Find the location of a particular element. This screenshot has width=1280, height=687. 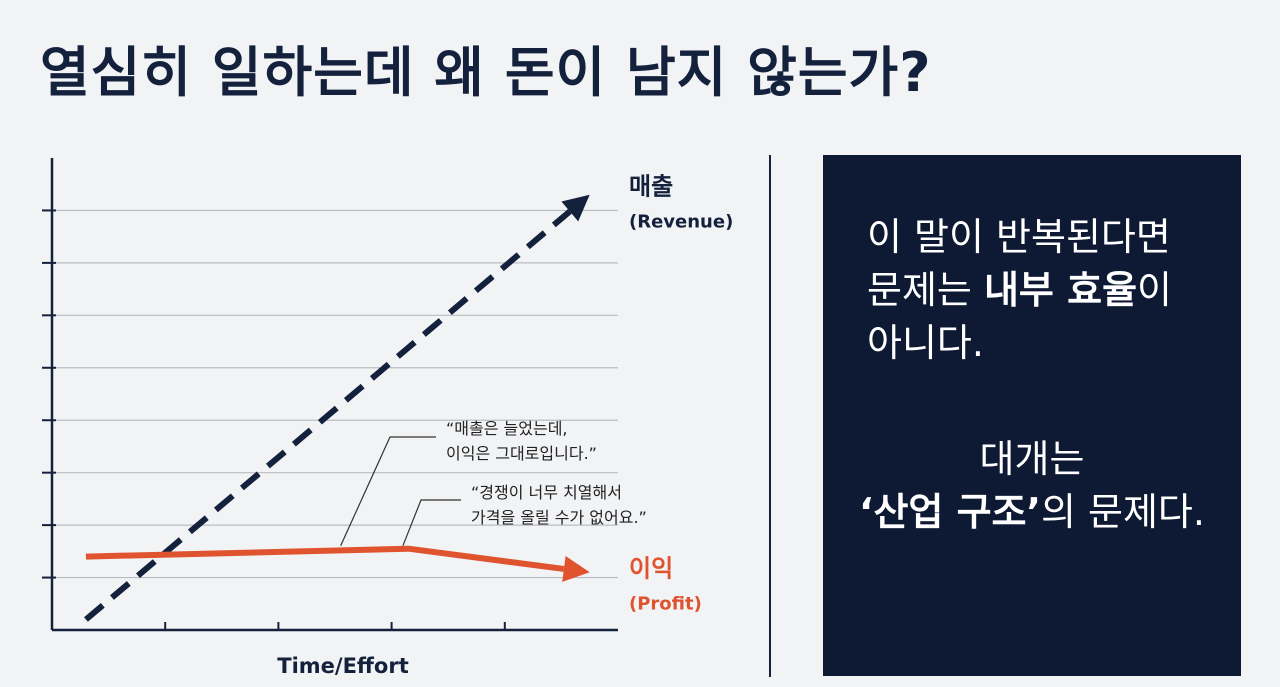

series-label-1: 이익 is located at coordinates (651, 568).